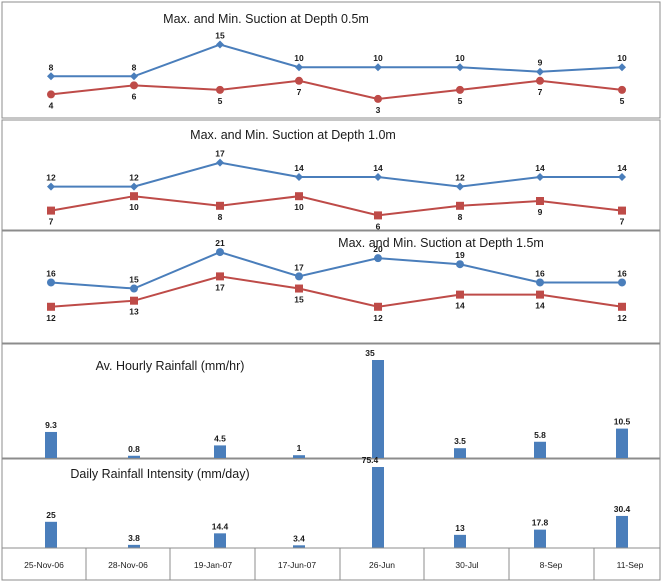  What do you see at coordinates (134, 449) in the screenshot?
I see `data-label: 0.8` at bounding box center [134, 449].